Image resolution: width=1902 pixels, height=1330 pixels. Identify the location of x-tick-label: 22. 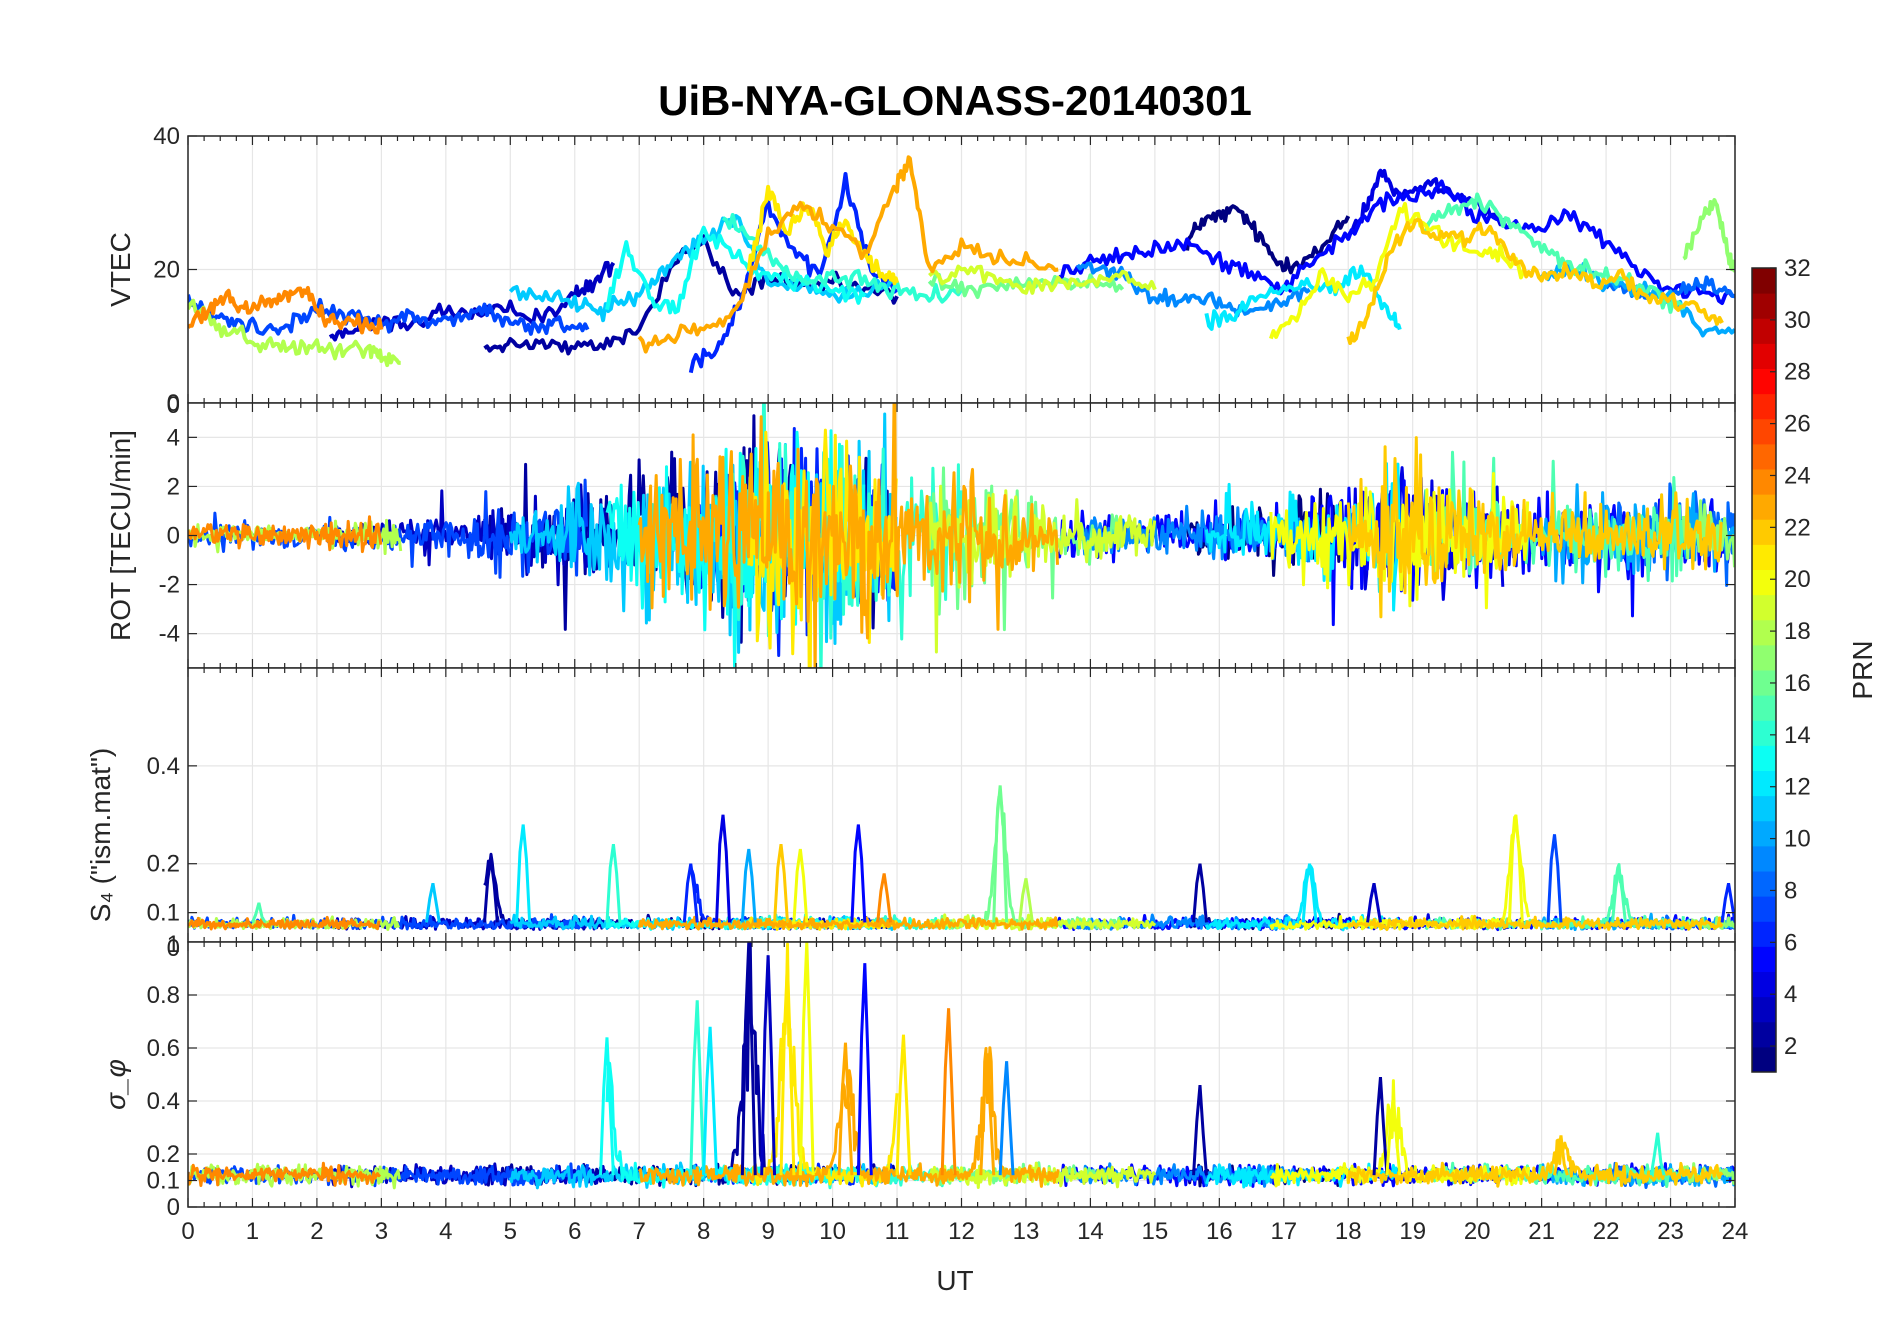
(1606, 1231).